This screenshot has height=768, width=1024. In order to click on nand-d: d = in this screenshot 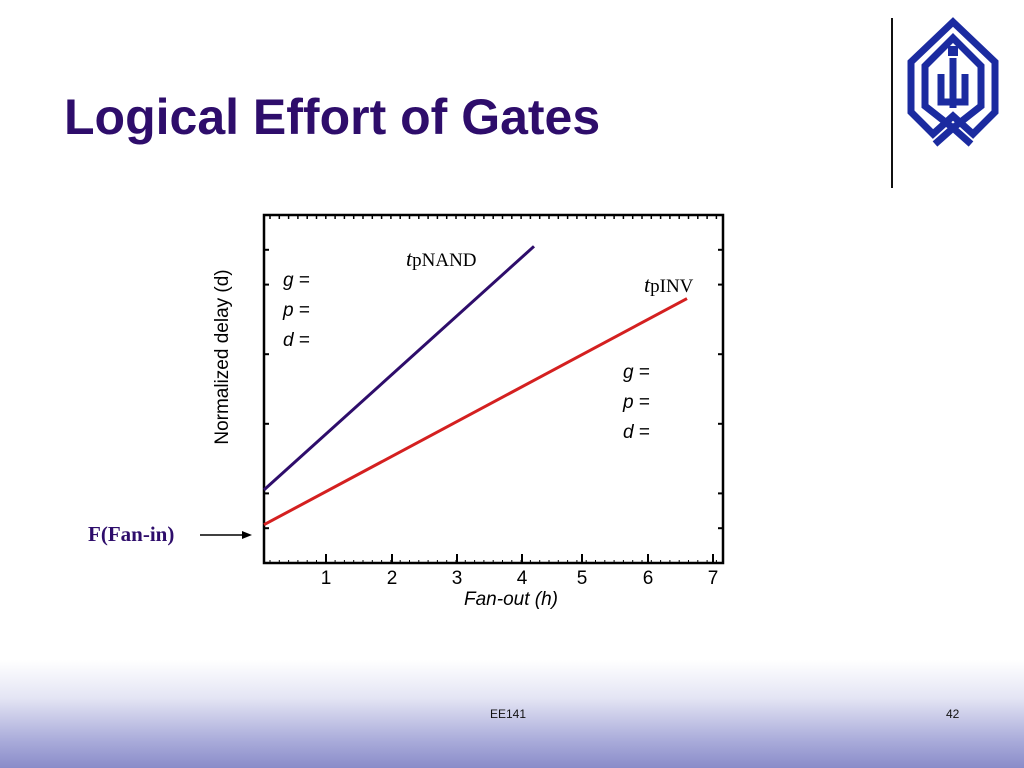, I will do `click(296, 340)`.